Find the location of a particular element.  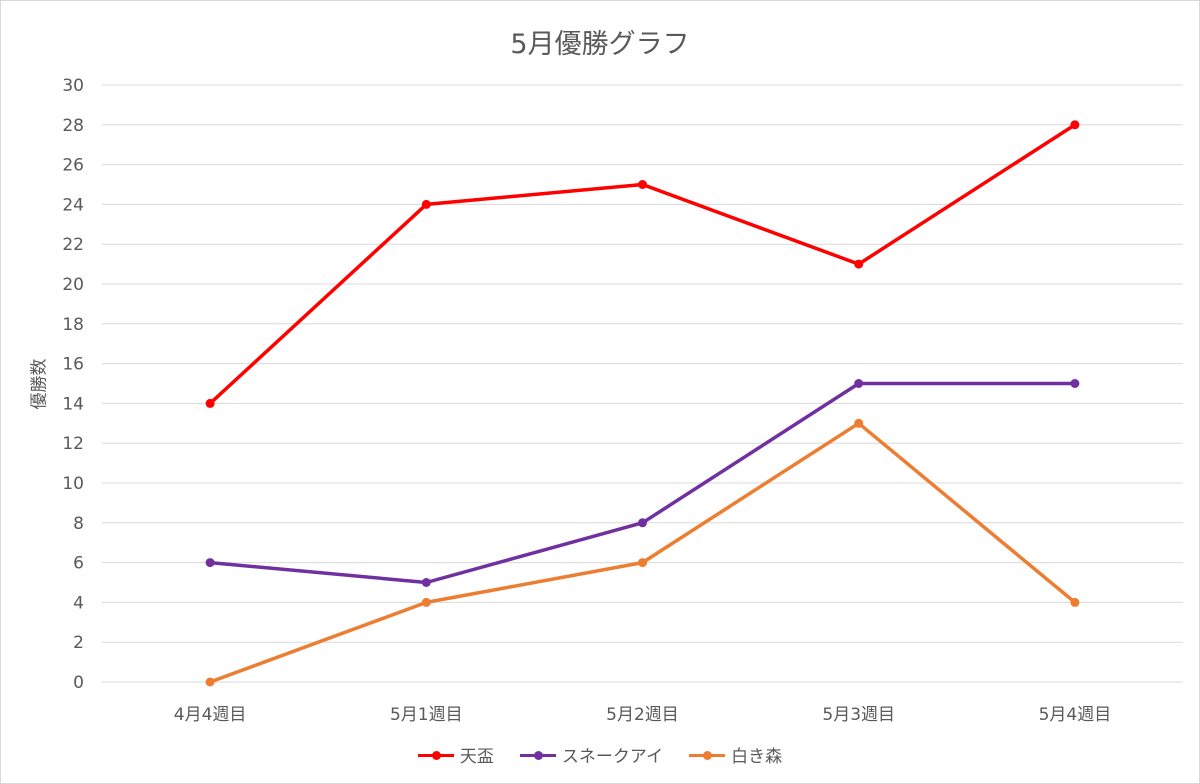

y-tick-label: 6 is located at coordinates (78, 564).